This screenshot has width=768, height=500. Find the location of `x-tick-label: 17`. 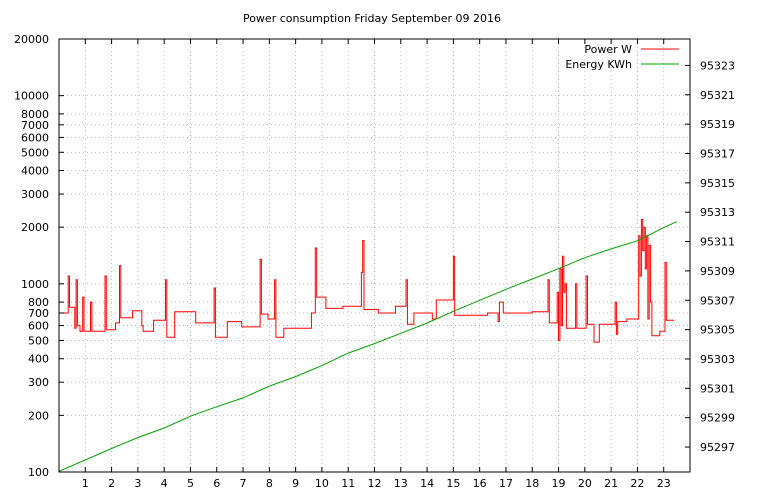

x-tick-label: 17 is located at coordinates (506, 483).